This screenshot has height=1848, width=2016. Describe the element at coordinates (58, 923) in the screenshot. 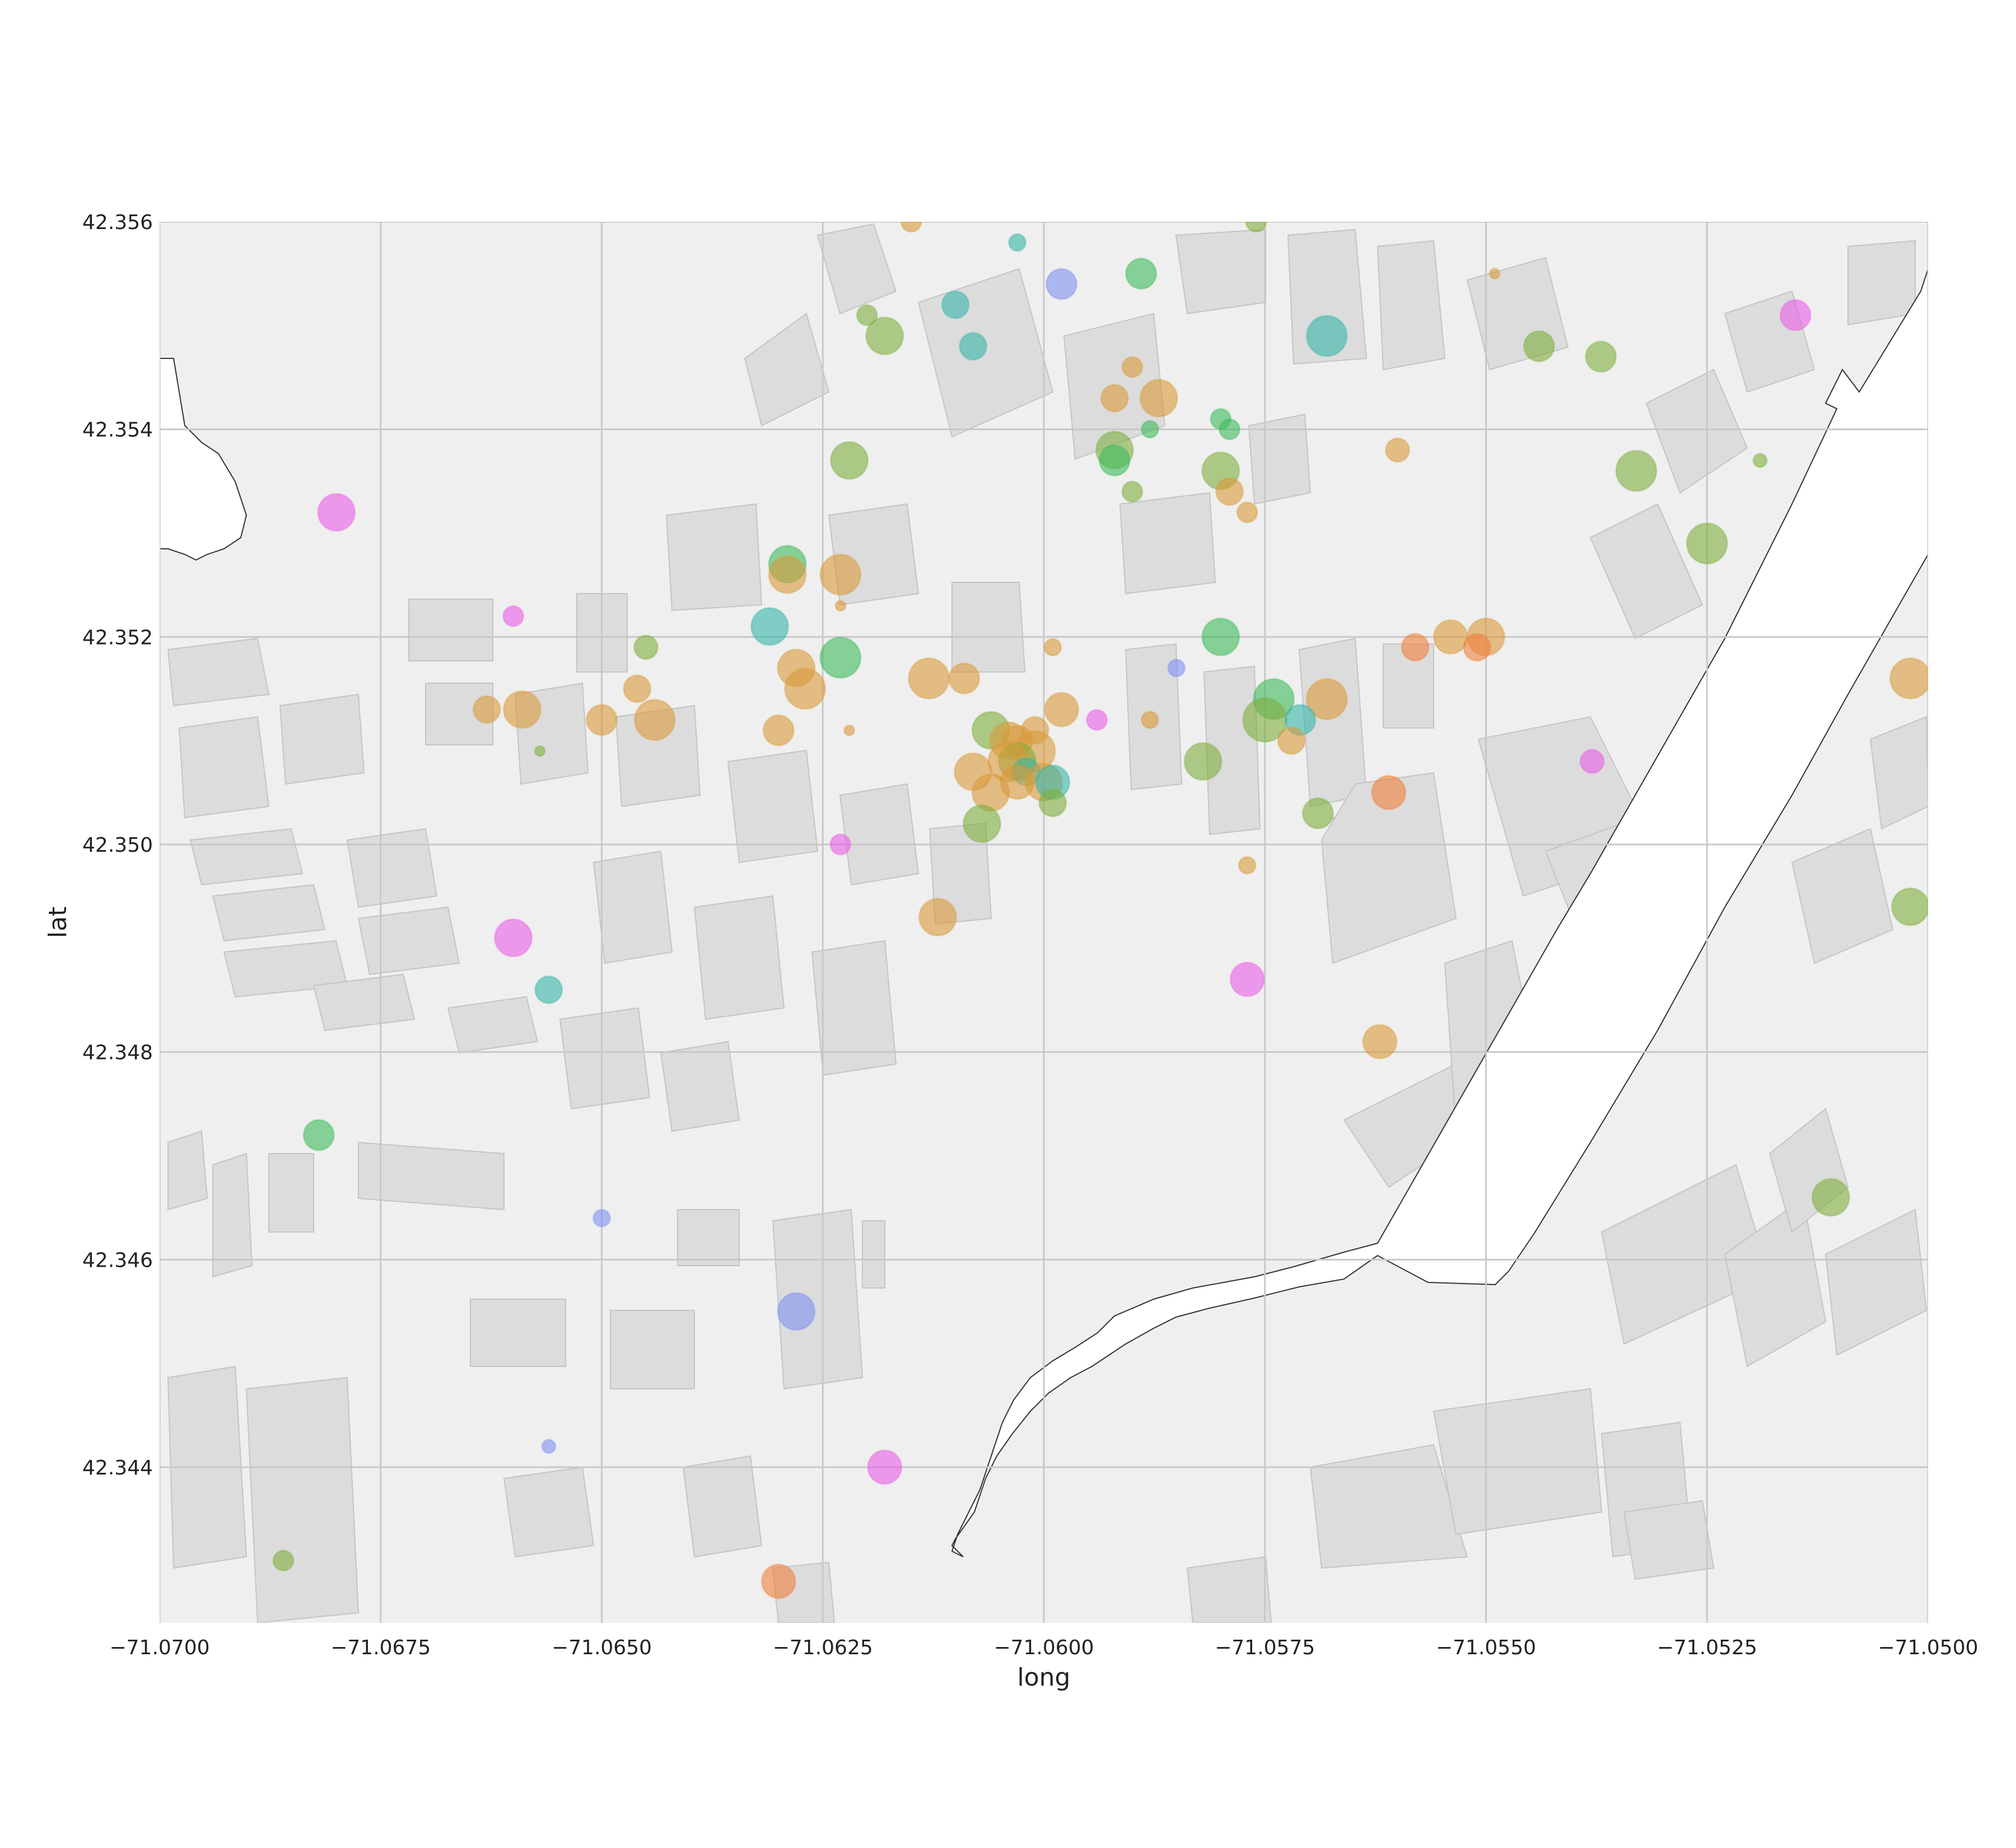

I see `y-axis-label: lat` at that location.